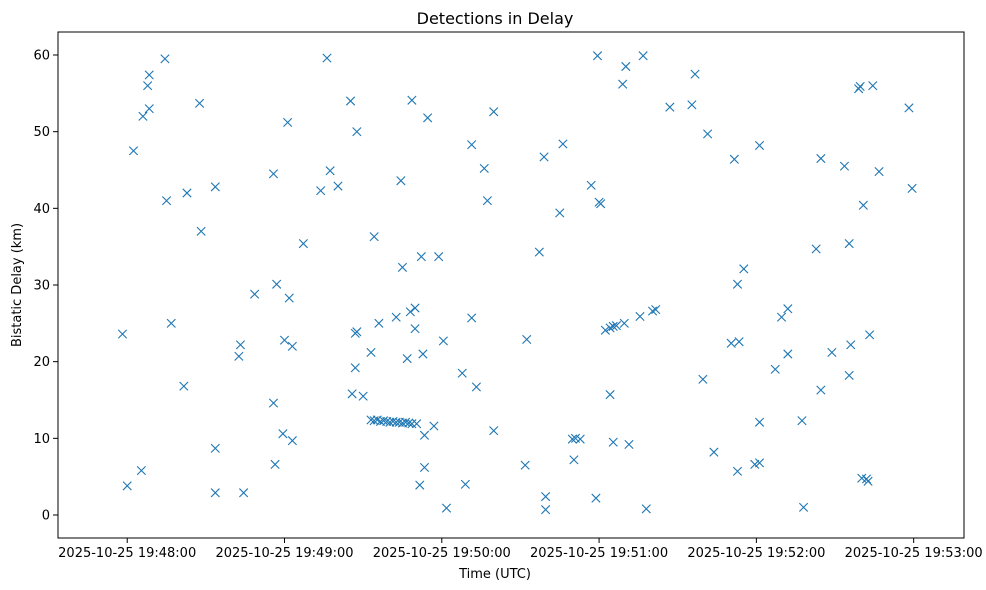 The width and height of the screenshot is (986, 590). Describe the element at coordinates (442, 553) in the screenshot. I see `x-tick-label: 2025-10-25 19:50:00` at that location.